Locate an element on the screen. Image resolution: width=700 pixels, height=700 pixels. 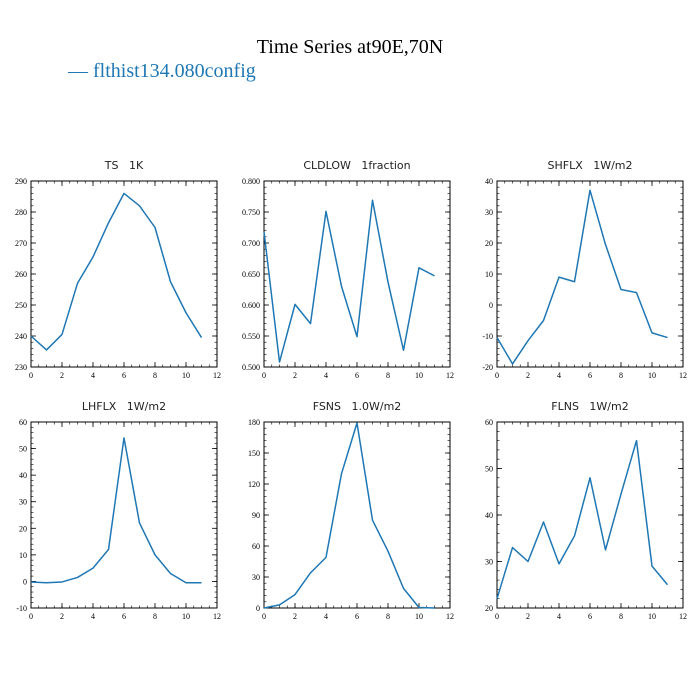
subplot-3: SHFLX 1W/m2 0 2 4 6 8 10 12 -20 -10 0 10 20 30 40 is located at coordinates (584, 269).